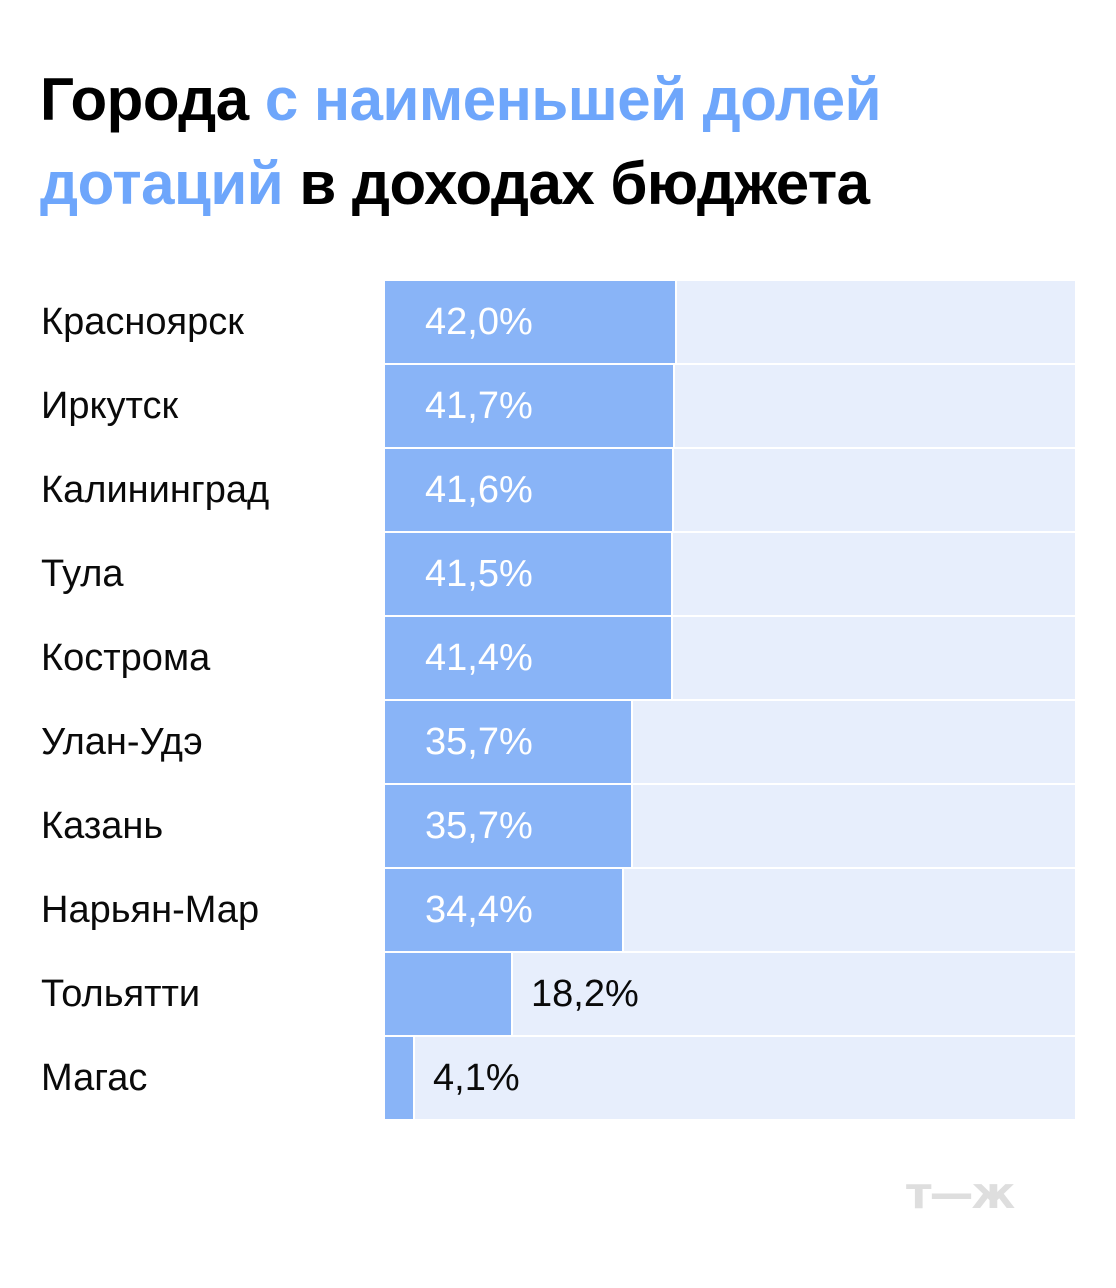 This screenshot has height=1288, width=1116. Describe the element at coordinates (730, 994) in the screenshot. I see `bar-track: 18,2%` at that location.